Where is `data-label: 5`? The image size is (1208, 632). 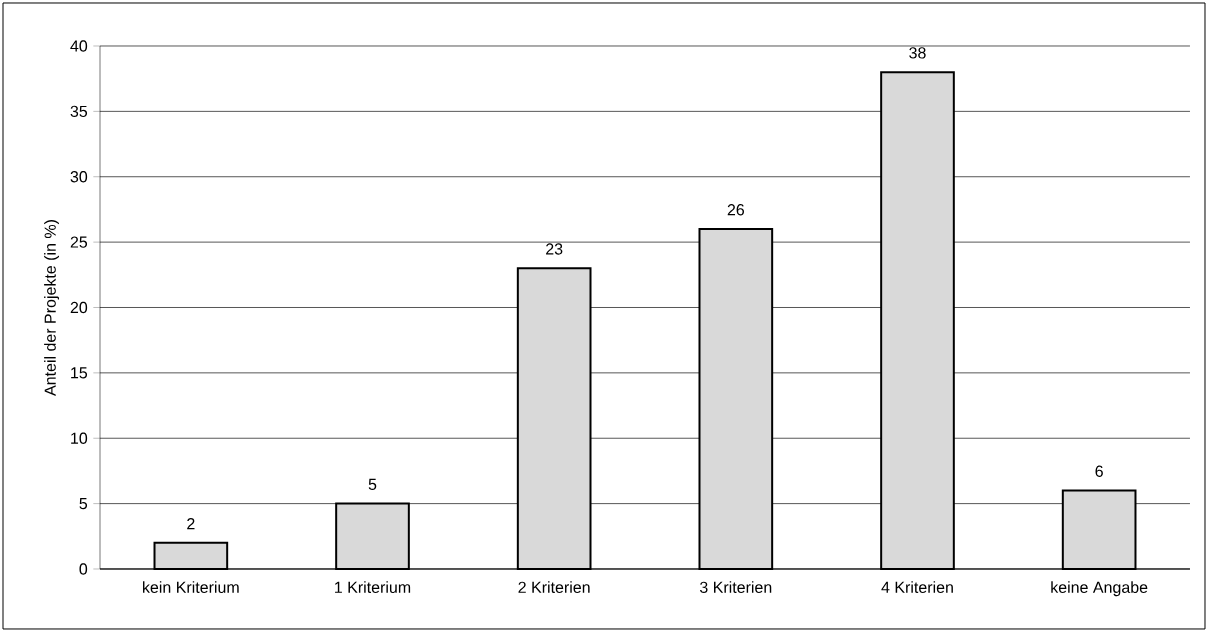
data-label: 5 is located at coordinates (372, 484).